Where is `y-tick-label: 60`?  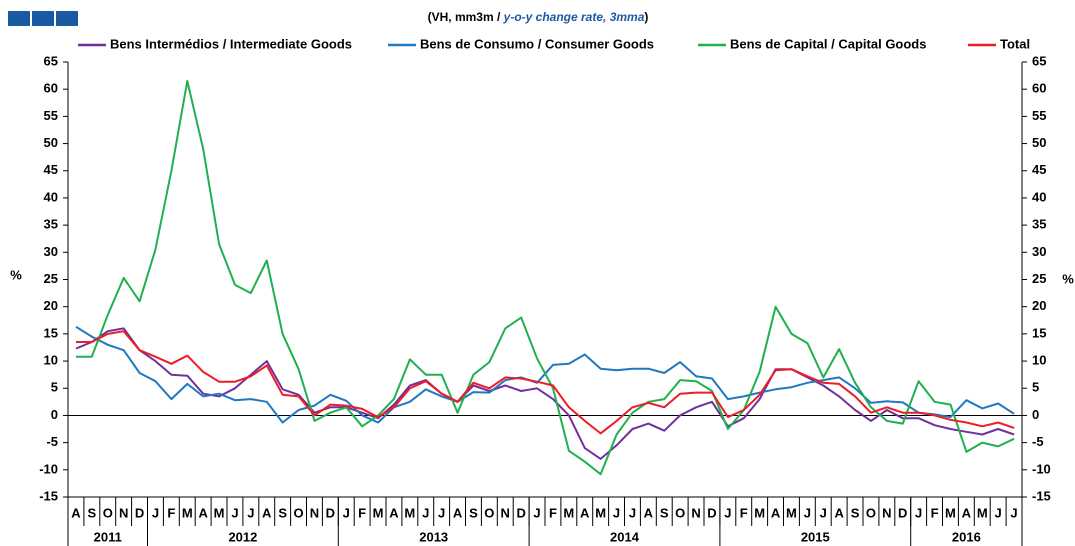 y-tick-label: 60 is located at coordinates (51, 88).